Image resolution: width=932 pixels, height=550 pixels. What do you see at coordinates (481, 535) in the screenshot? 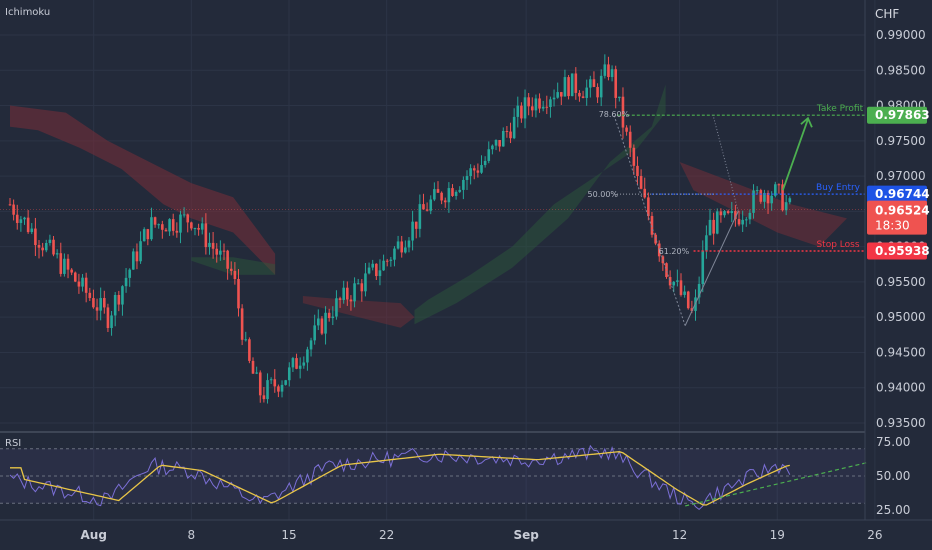
I see `time-axis: Aug 8 15 22 Sep 12 19 26` at bounding box center [481, 535].